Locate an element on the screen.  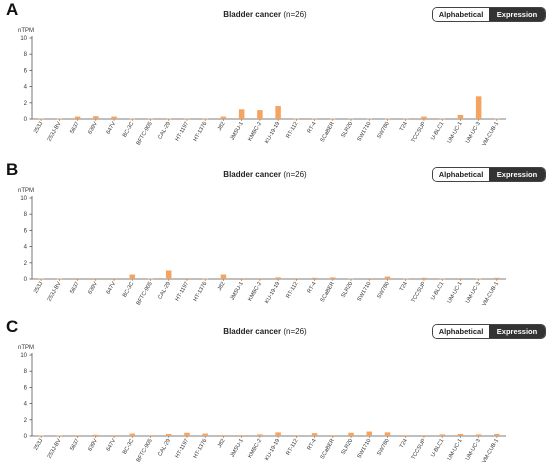
x-tick-label: 253J is located at coordinates (38, 288).